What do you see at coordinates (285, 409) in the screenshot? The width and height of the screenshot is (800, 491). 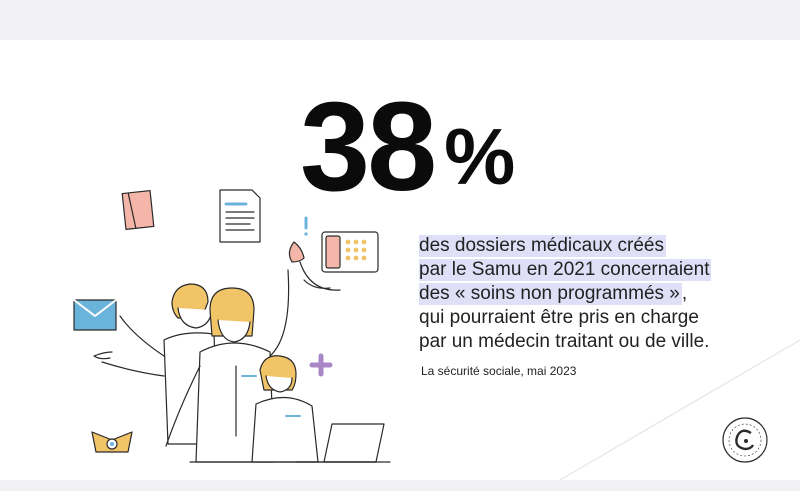 I see `person-right` at bounding box center [285, 409].